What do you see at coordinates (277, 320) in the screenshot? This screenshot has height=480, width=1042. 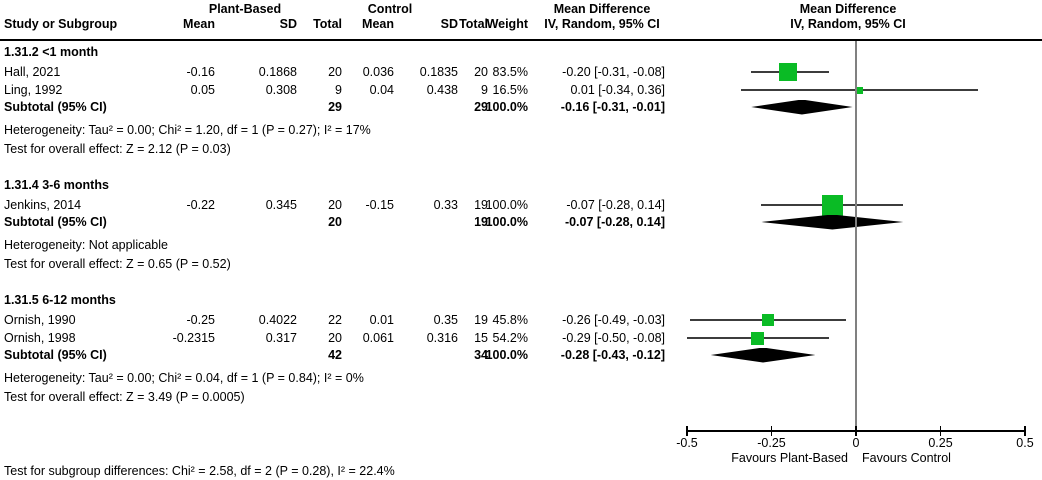 I see `sd1-cell: 0.4022` at bounding box center [277, 320].